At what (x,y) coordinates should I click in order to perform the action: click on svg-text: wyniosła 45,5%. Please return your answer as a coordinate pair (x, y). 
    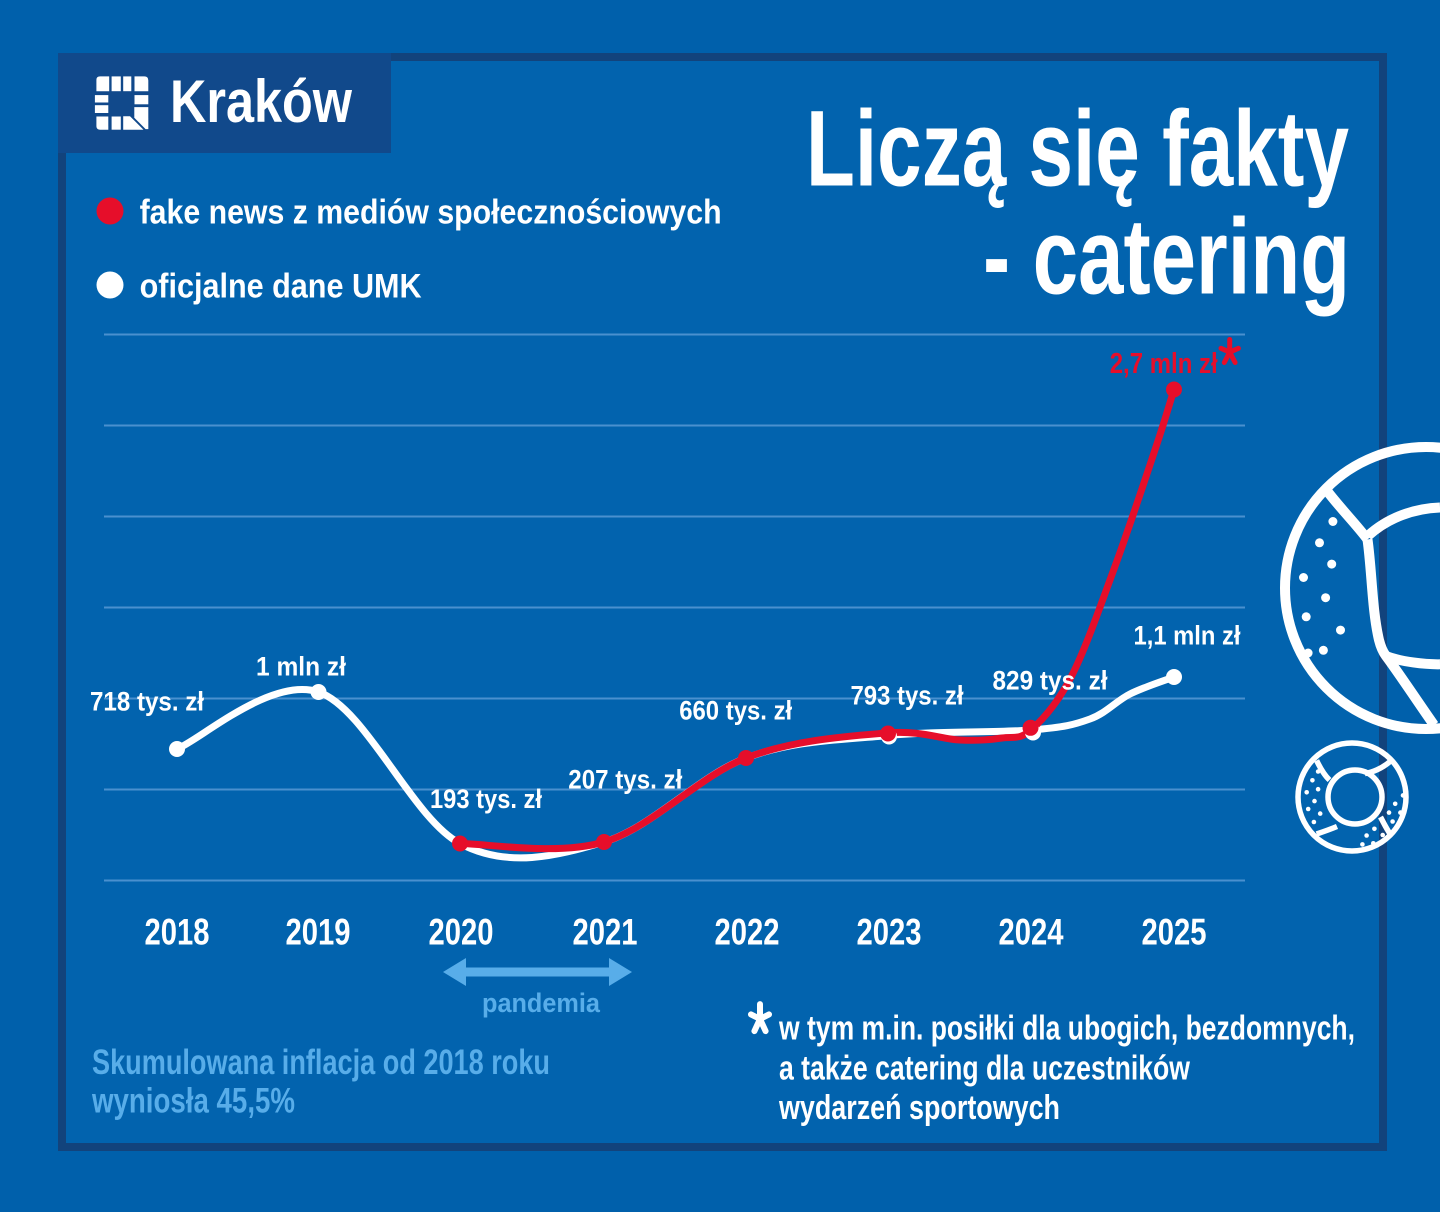
    Looking at the image, I should click on (193, 1101).